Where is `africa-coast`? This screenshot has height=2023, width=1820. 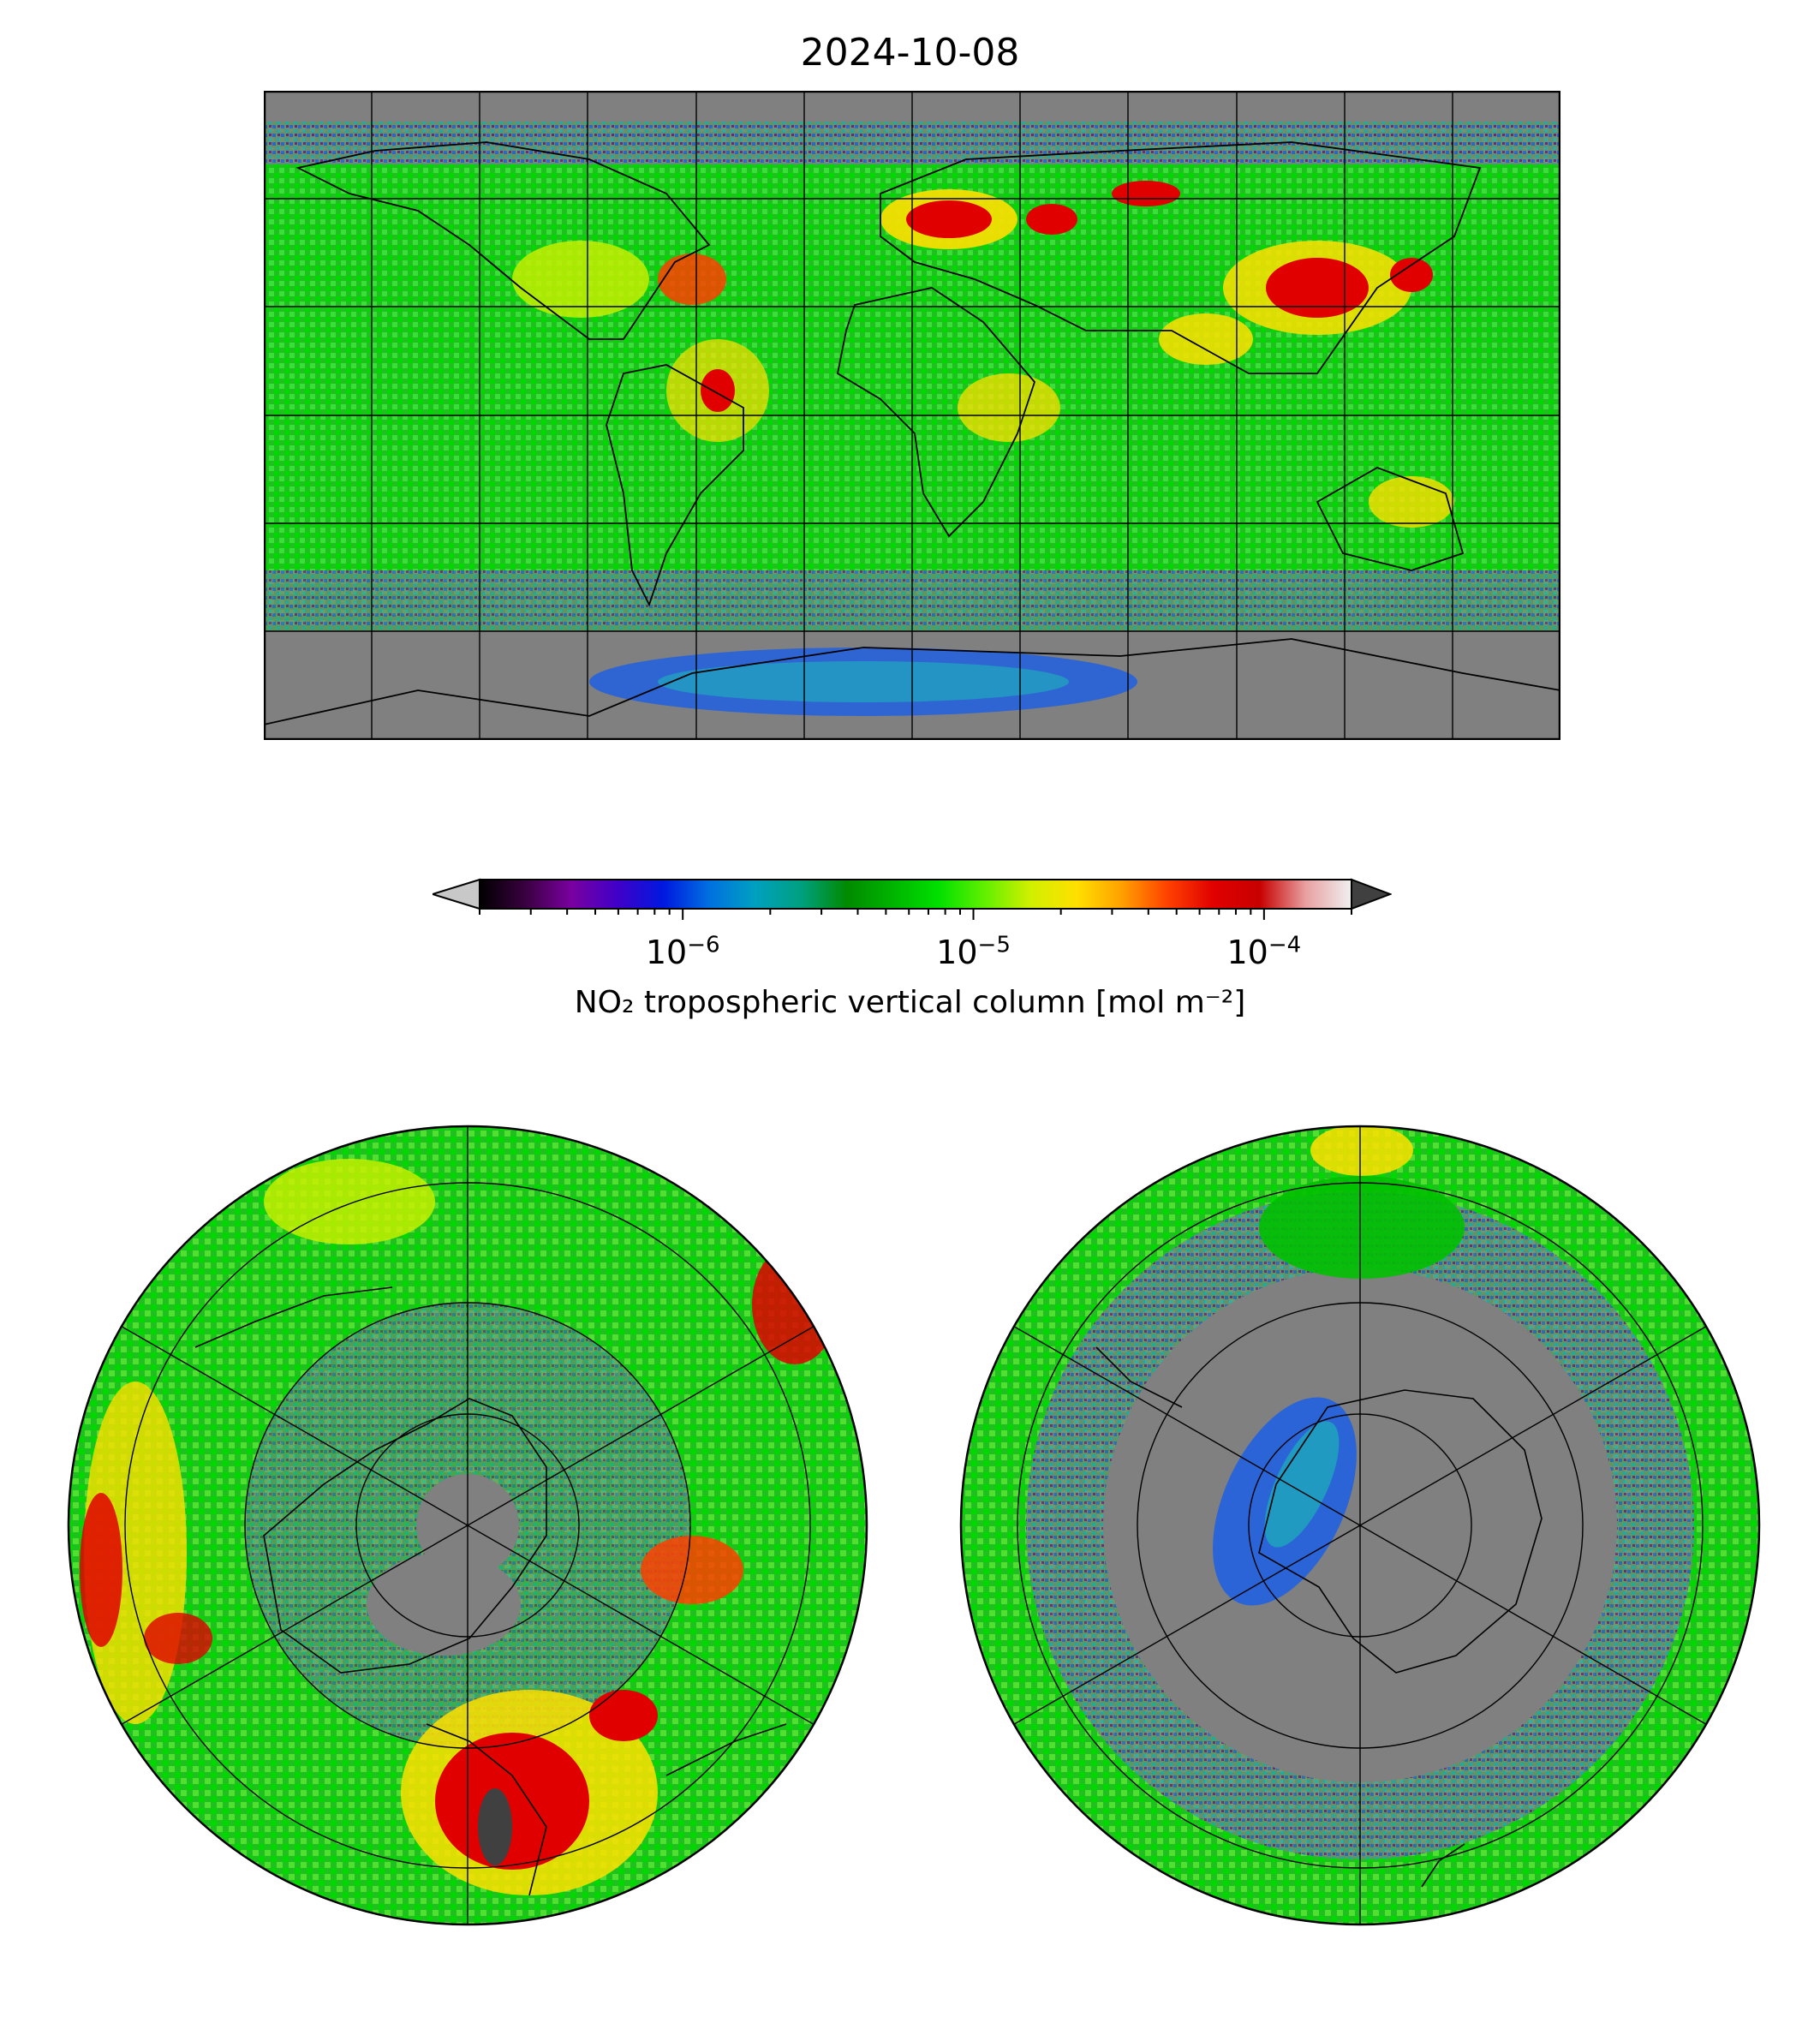
africa-coast is located at coordinates (936, 412).